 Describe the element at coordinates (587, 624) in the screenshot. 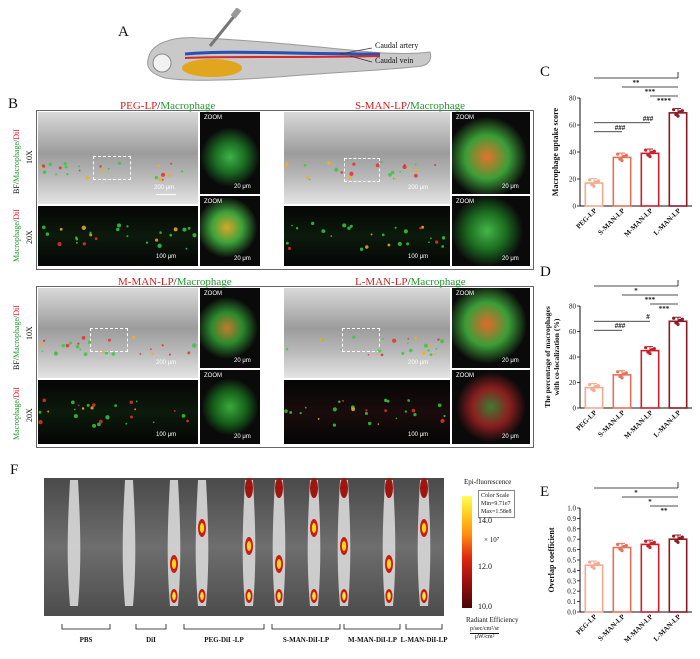

I see `x-tick-label: PEG-LP` at that location.